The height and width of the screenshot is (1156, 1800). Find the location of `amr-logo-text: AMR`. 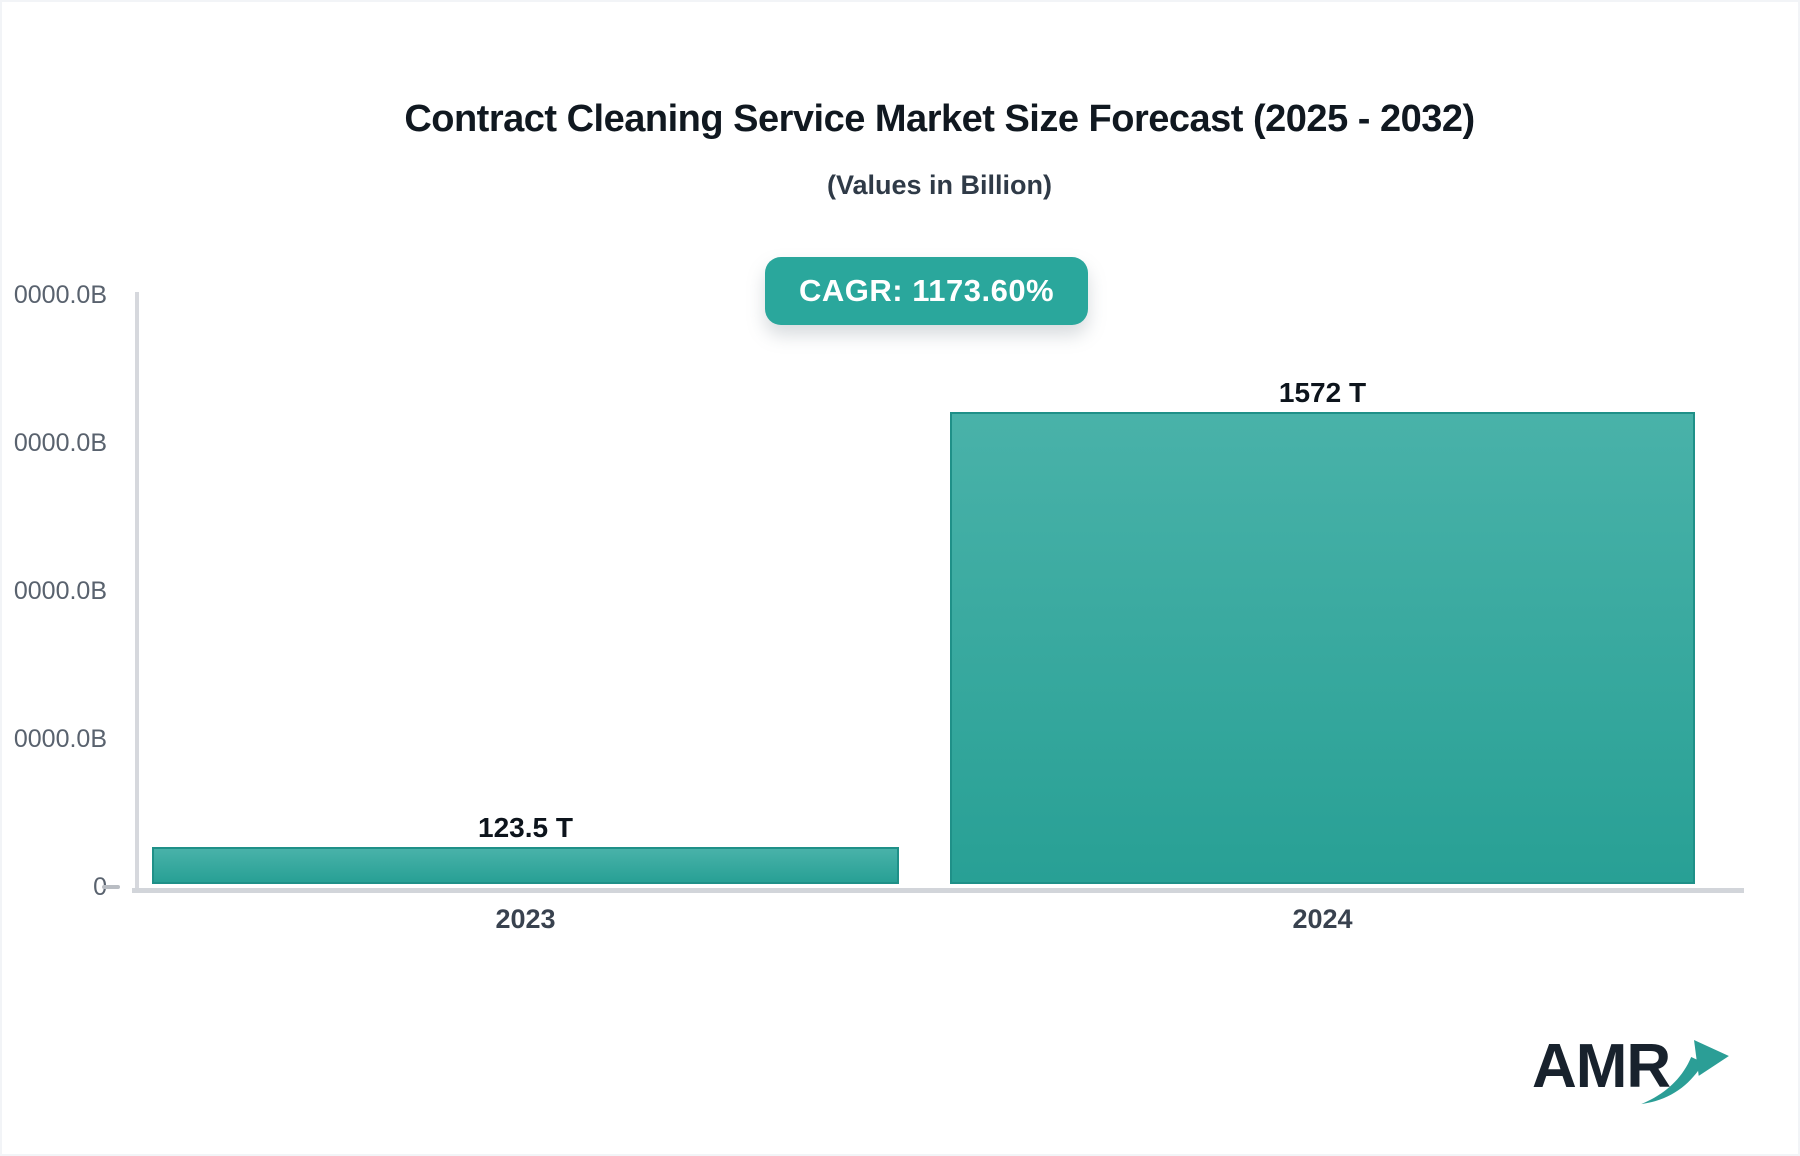

amr-logo-text: AMR is located at coordinates (1601, 1066).